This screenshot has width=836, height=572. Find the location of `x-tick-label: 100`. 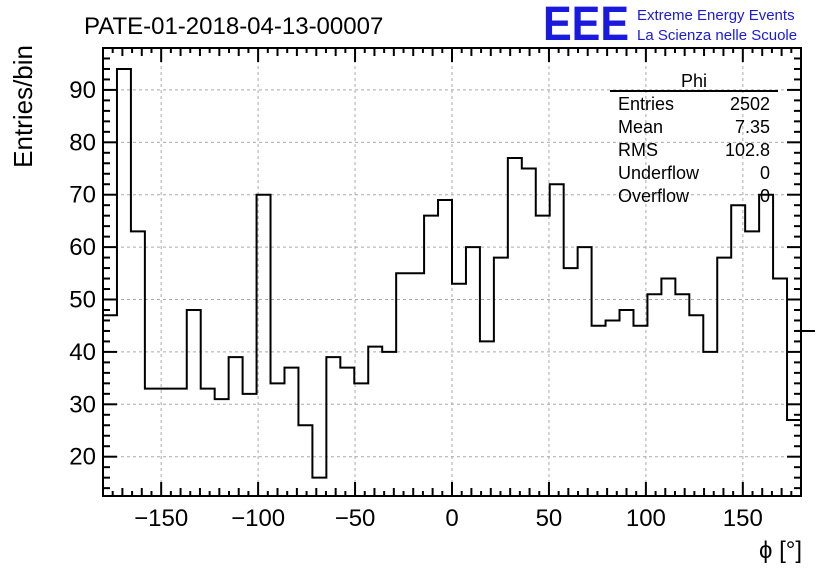

x-tick-label: 100 is located at coordinates (646, 518).